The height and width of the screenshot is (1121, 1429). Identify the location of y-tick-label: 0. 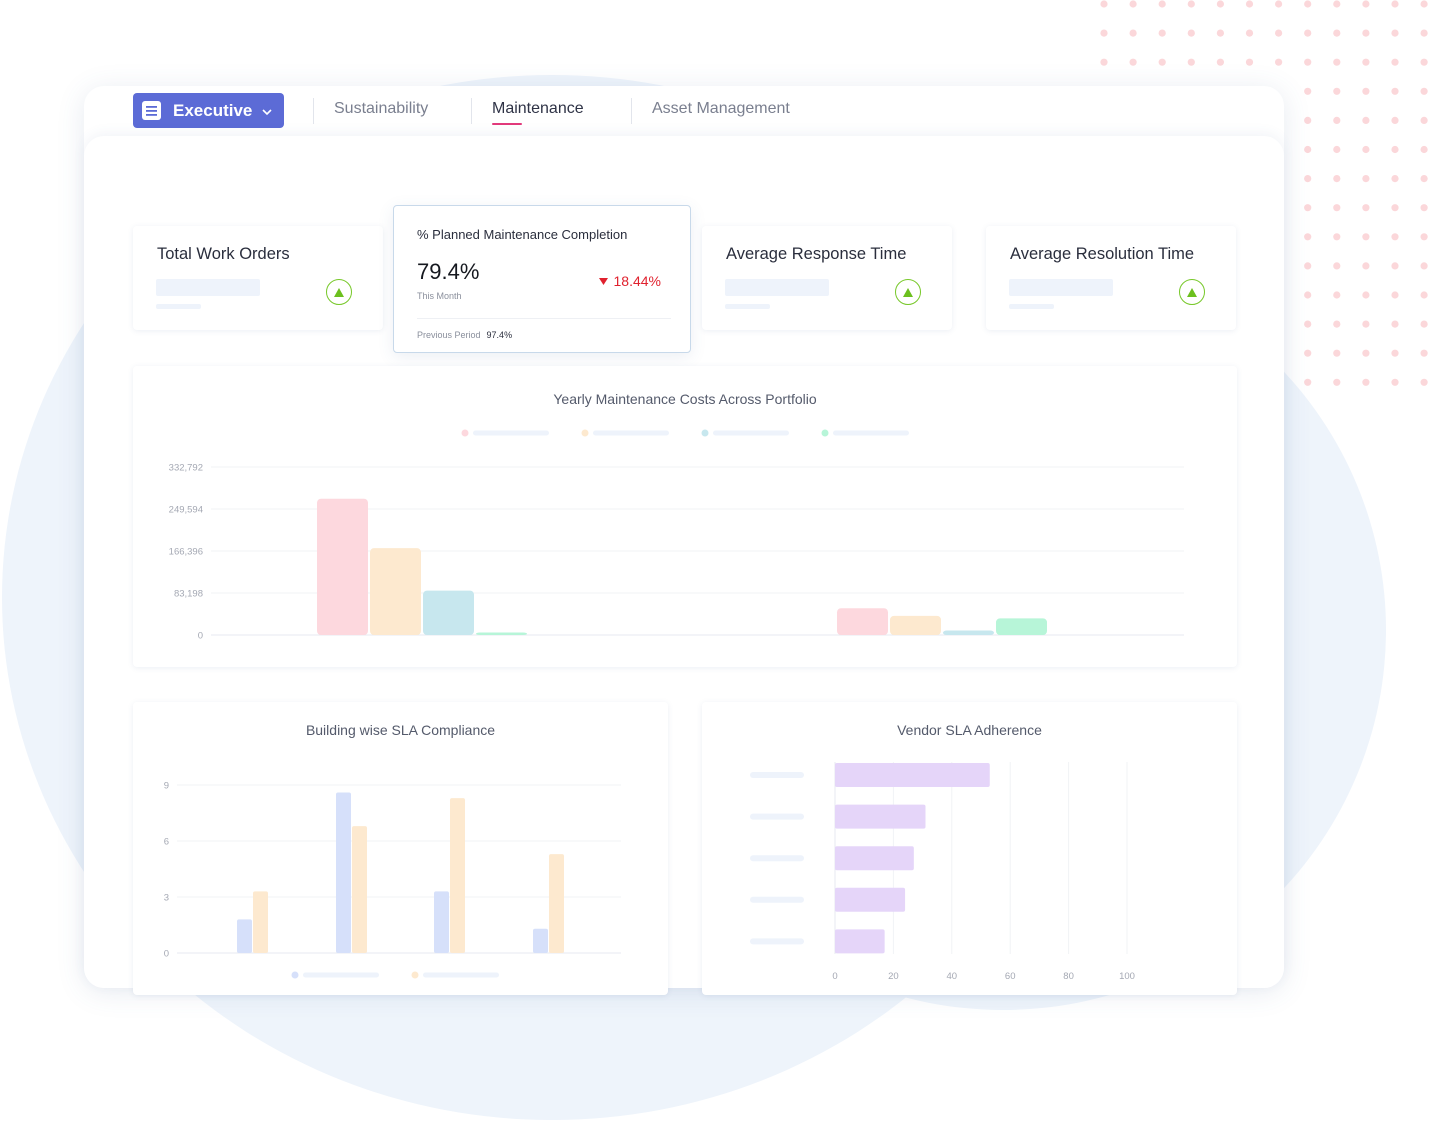
(166, 954).